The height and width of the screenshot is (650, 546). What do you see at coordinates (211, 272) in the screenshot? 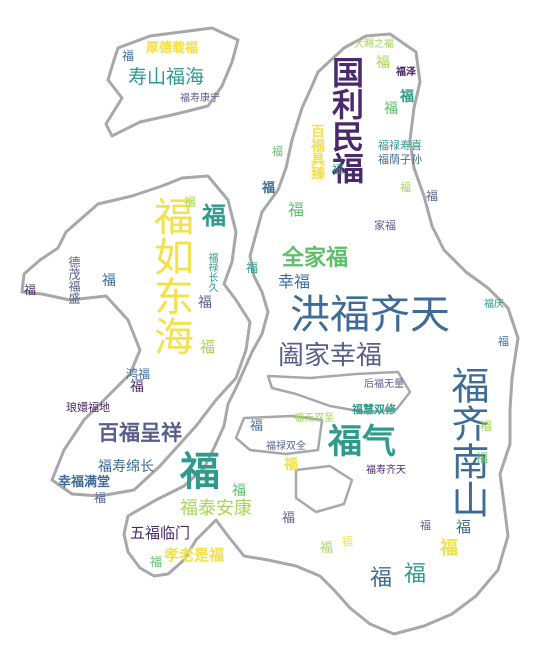
I see `word-fulu-changjiu: 福禄长久` at bounding box center [211, 272].